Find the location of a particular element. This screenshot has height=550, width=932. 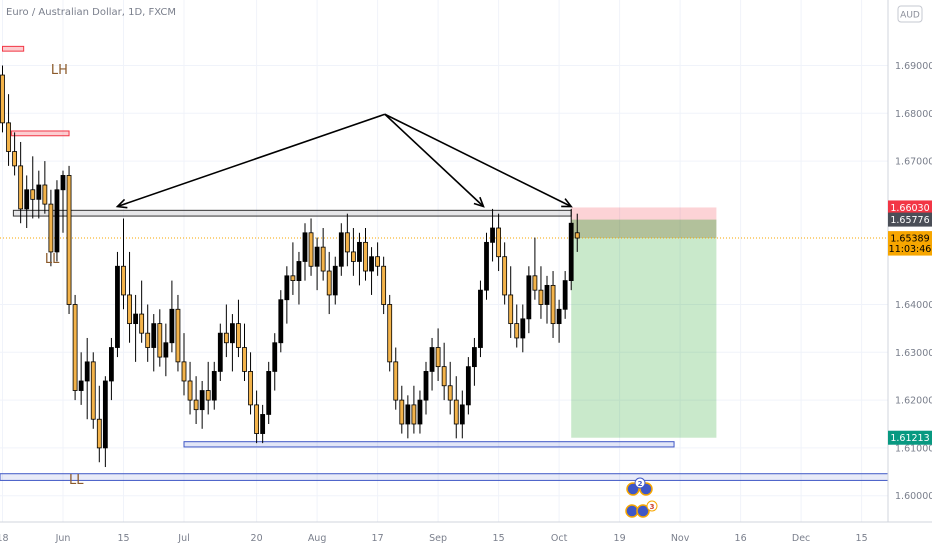

y-tick-label: 1.67000 is located at coordinates (913, 162).